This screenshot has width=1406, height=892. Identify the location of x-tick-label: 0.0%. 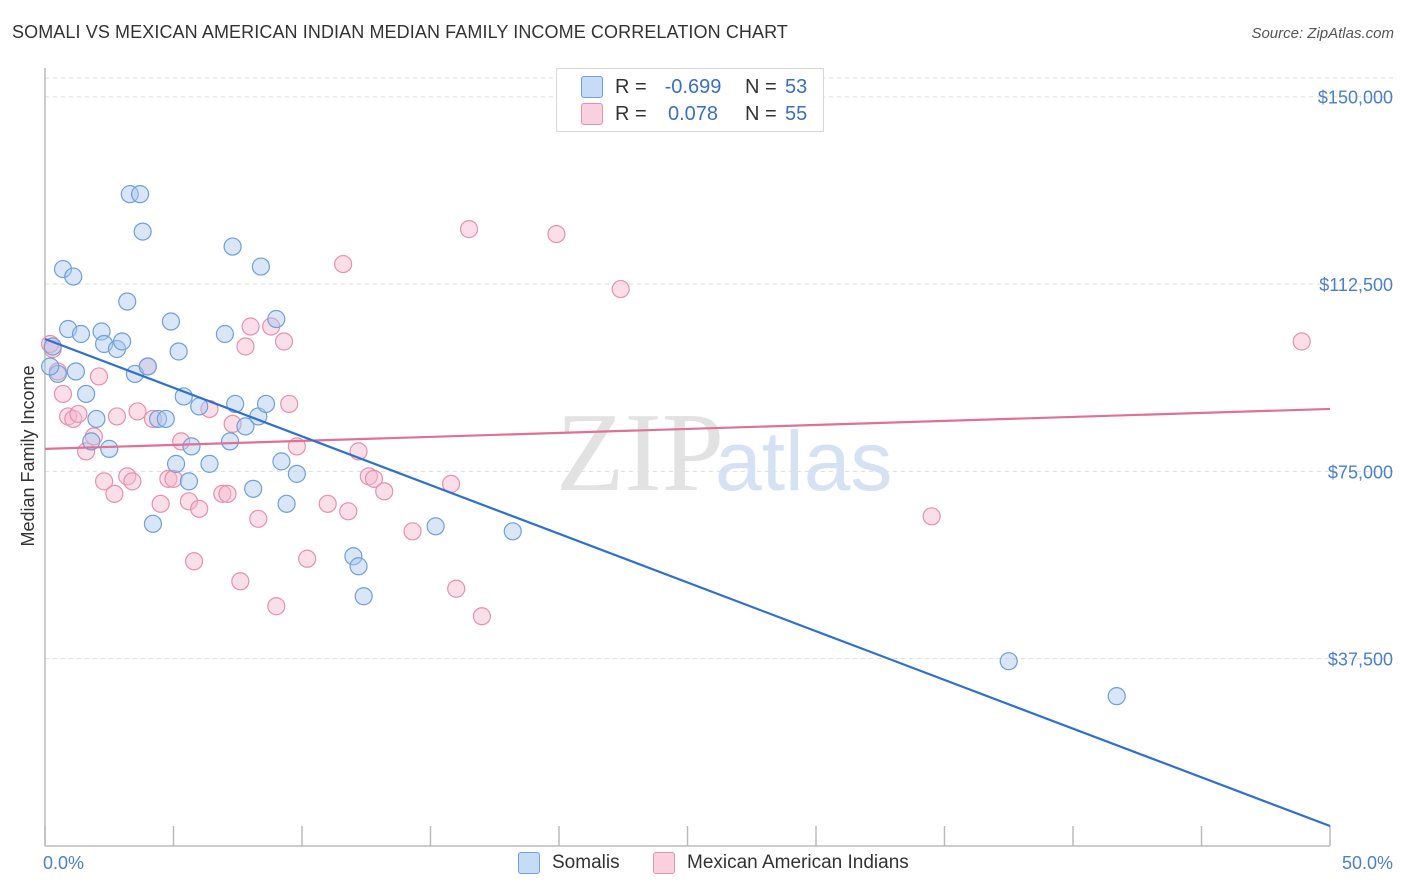
(63, 863).